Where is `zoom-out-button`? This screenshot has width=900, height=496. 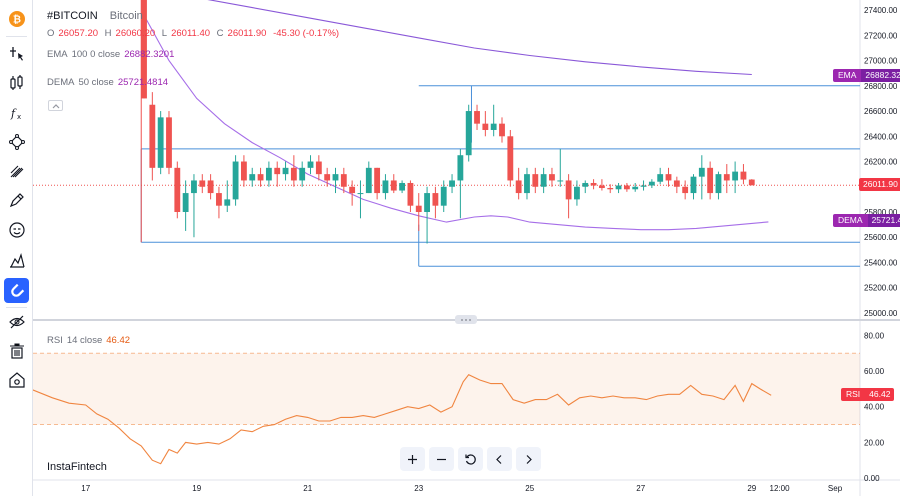 zoom-out-button is located at coordinates (441, 459).